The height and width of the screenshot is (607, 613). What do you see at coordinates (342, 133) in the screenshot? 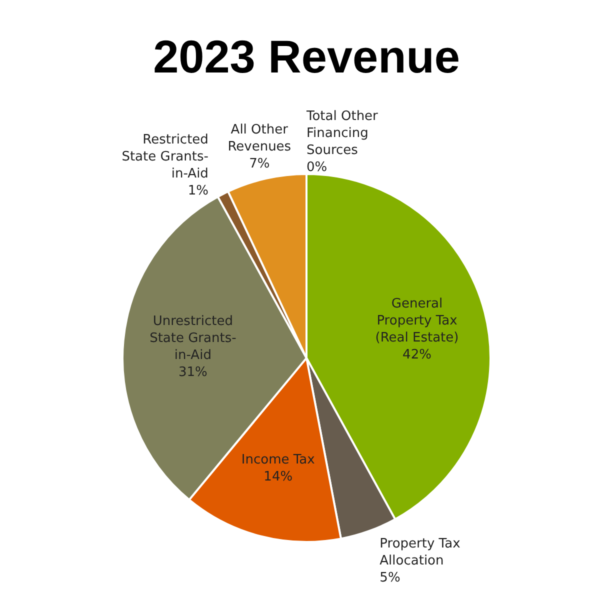
I see `category-label: Total Other Financing Sources` at bounding box center [342, 133].